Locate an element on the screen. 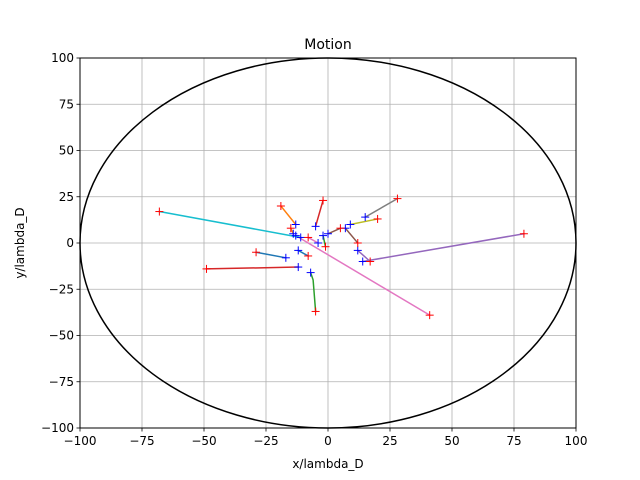  x-tick-label: −100 is located at coordinates (80, 441).